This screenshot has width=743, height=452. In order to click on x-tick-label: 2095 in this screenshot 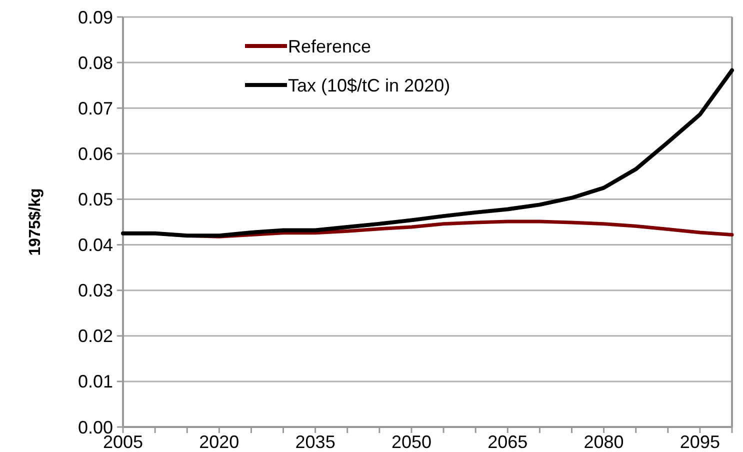, I will do `click(700, 442)`.